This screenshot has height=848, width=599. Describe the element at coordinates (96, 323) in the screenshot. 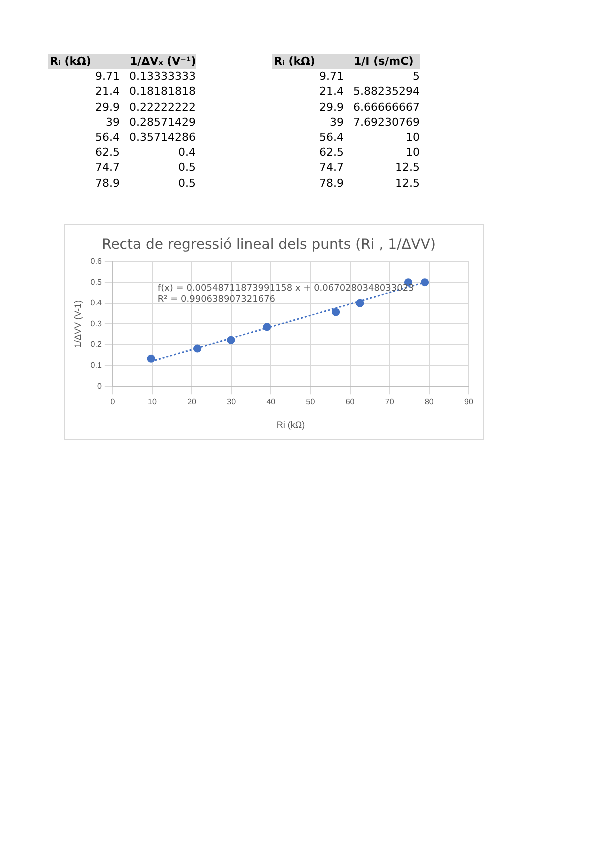

I see `y-tick-label: 0.3` at that location.